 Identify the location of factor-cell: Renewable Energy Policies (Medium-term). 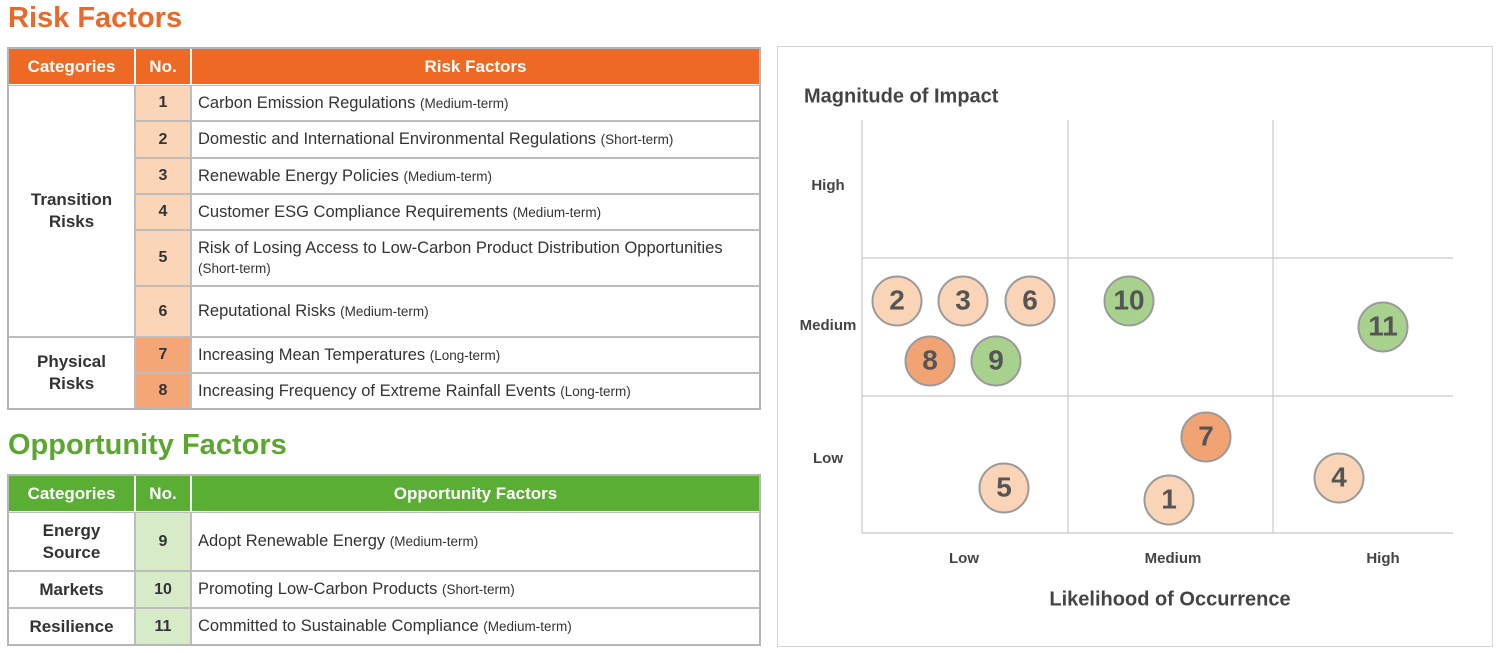
(475, 176).